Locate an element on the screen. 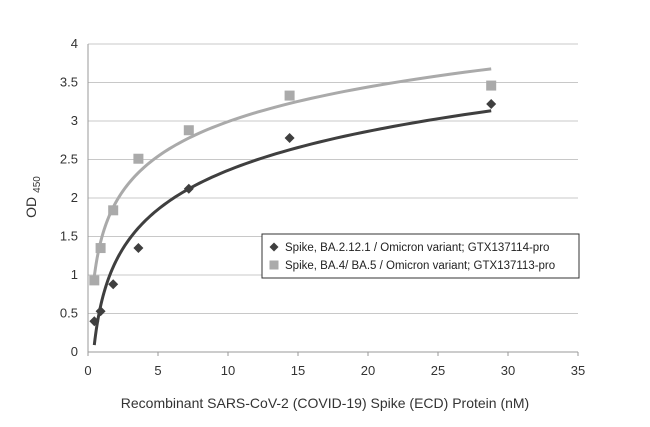 The image size is (650, 427). x-tick-label: 20 is located at coordinates (368, 370).